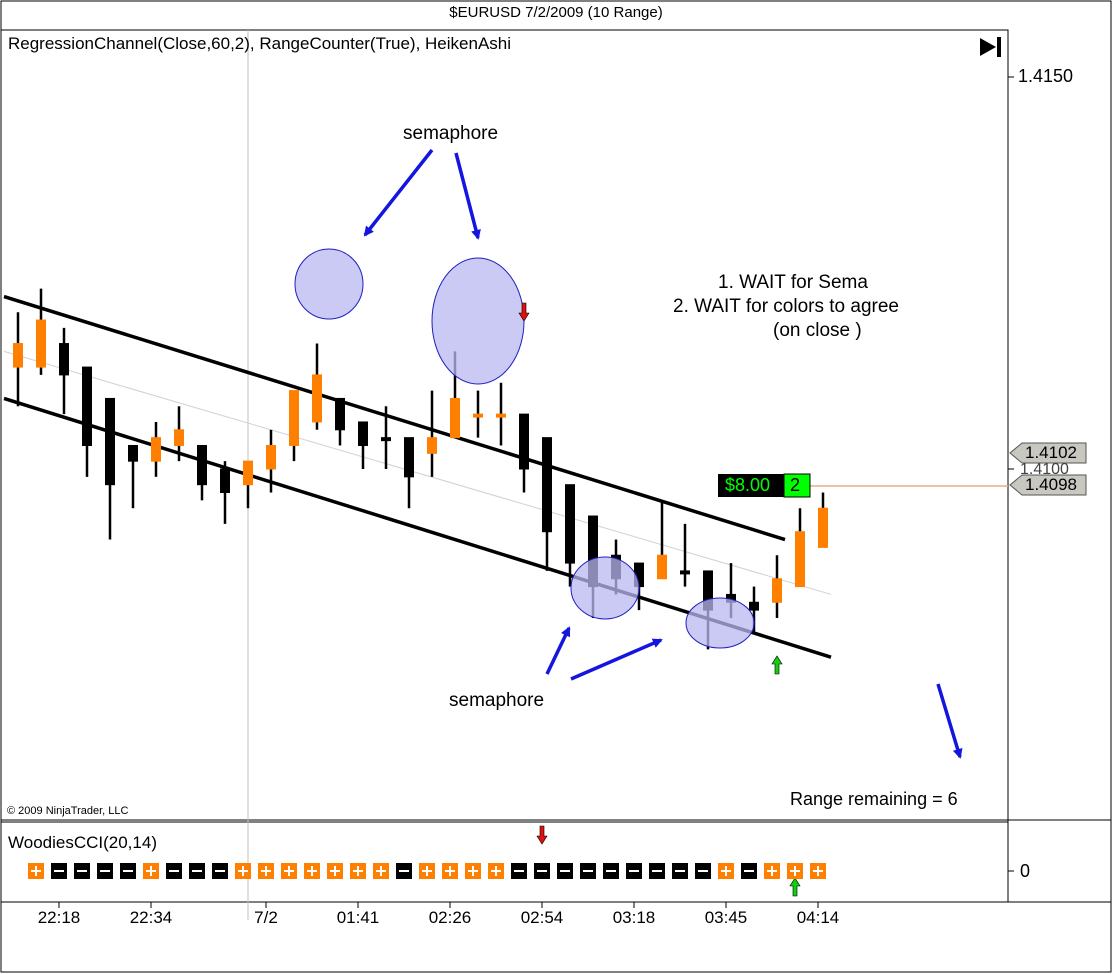 The image size is (1112, 974). Describe the element at coordinates (438, 905) in the screenshot. I see `x-tick-marks` at that location.